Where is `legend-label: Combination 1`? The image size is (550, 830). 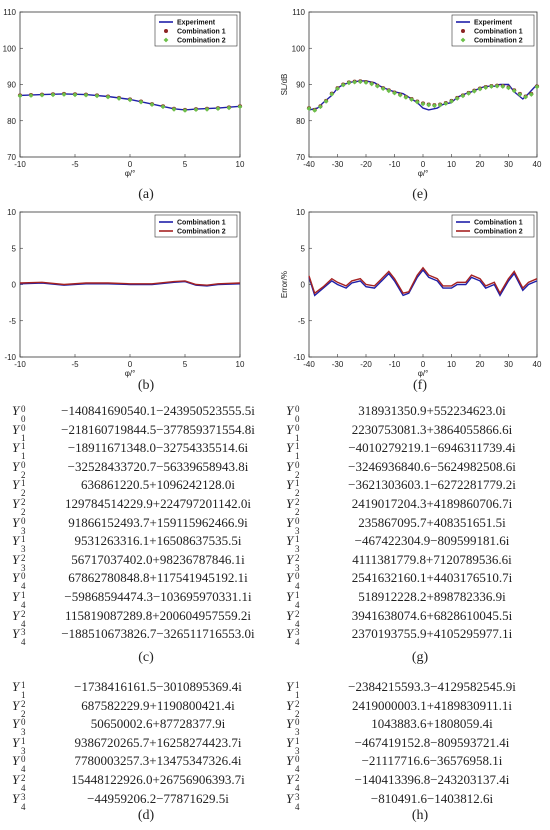
legend-label: Combination 1 is located at coordinates (201, 223).